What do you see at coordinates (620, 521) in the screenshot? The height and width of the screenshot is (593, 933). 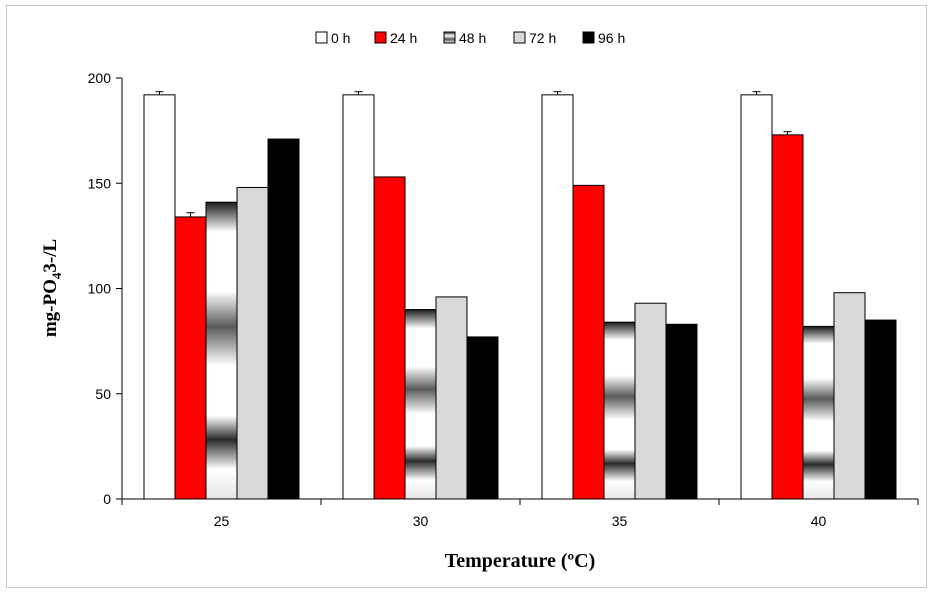 I see `x-tick-label: 35` at bounding box center [620, 521].